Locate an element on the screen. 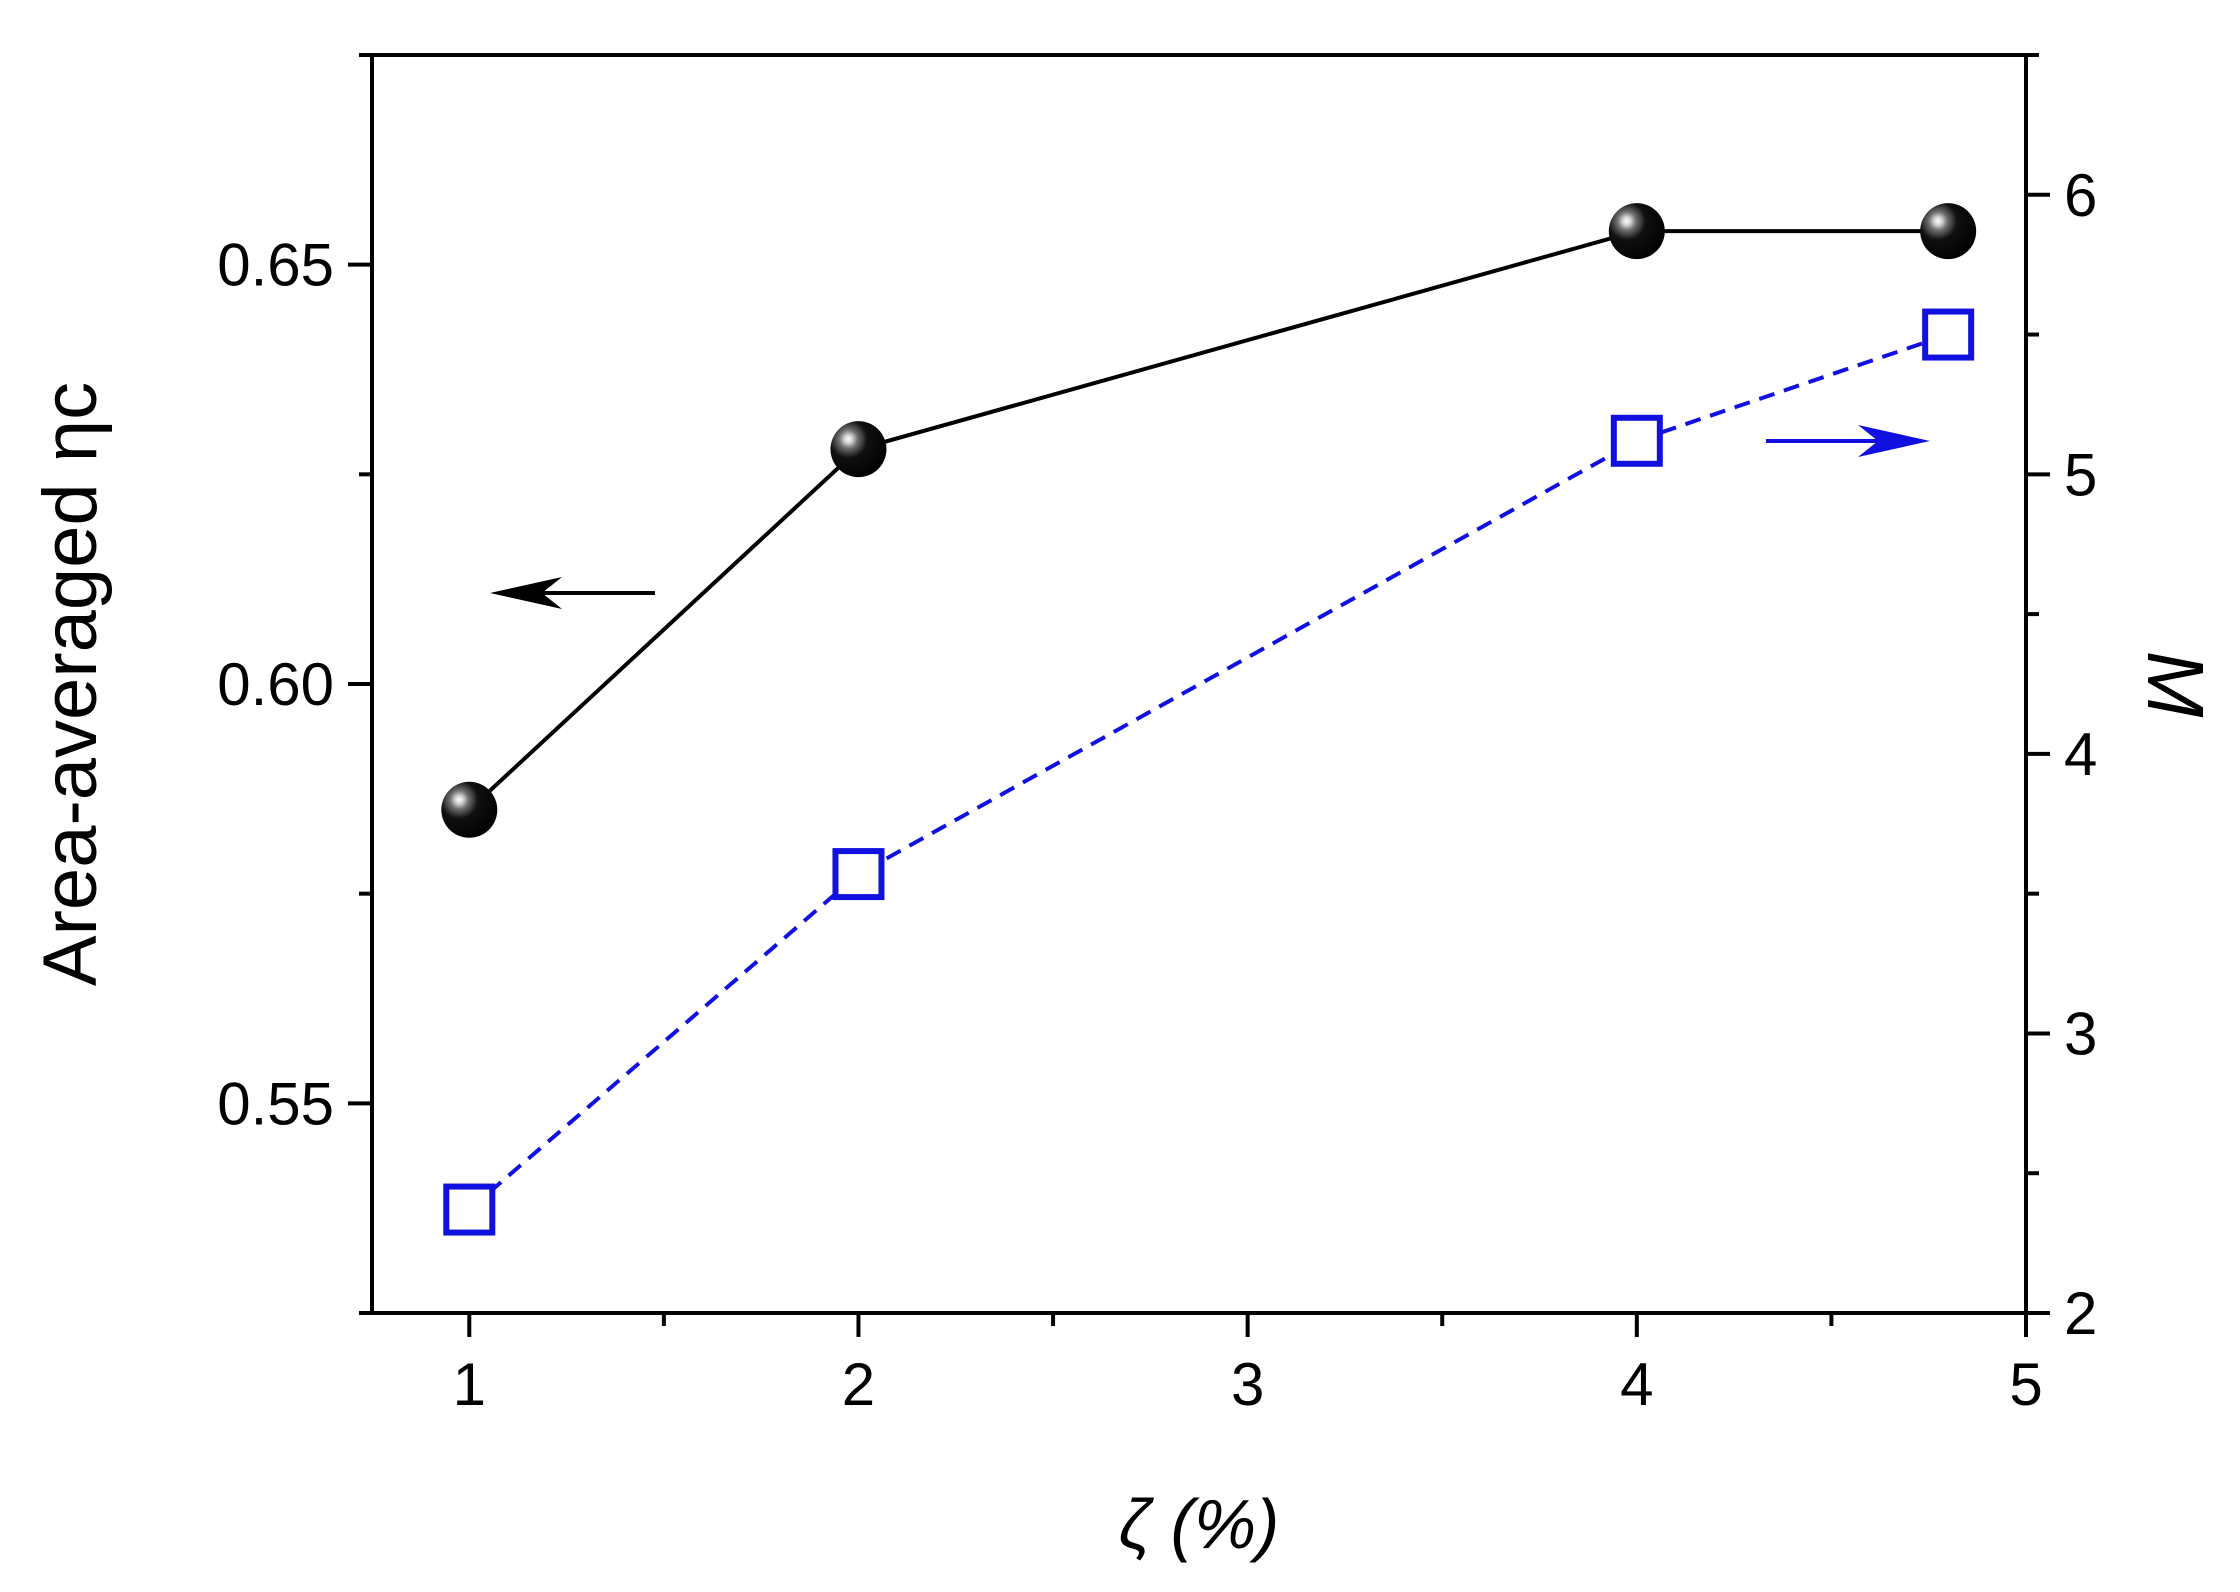 This screenshot has width=2240, height=1592. x-tick-label: 1 is located at coordinates (469, 1384).